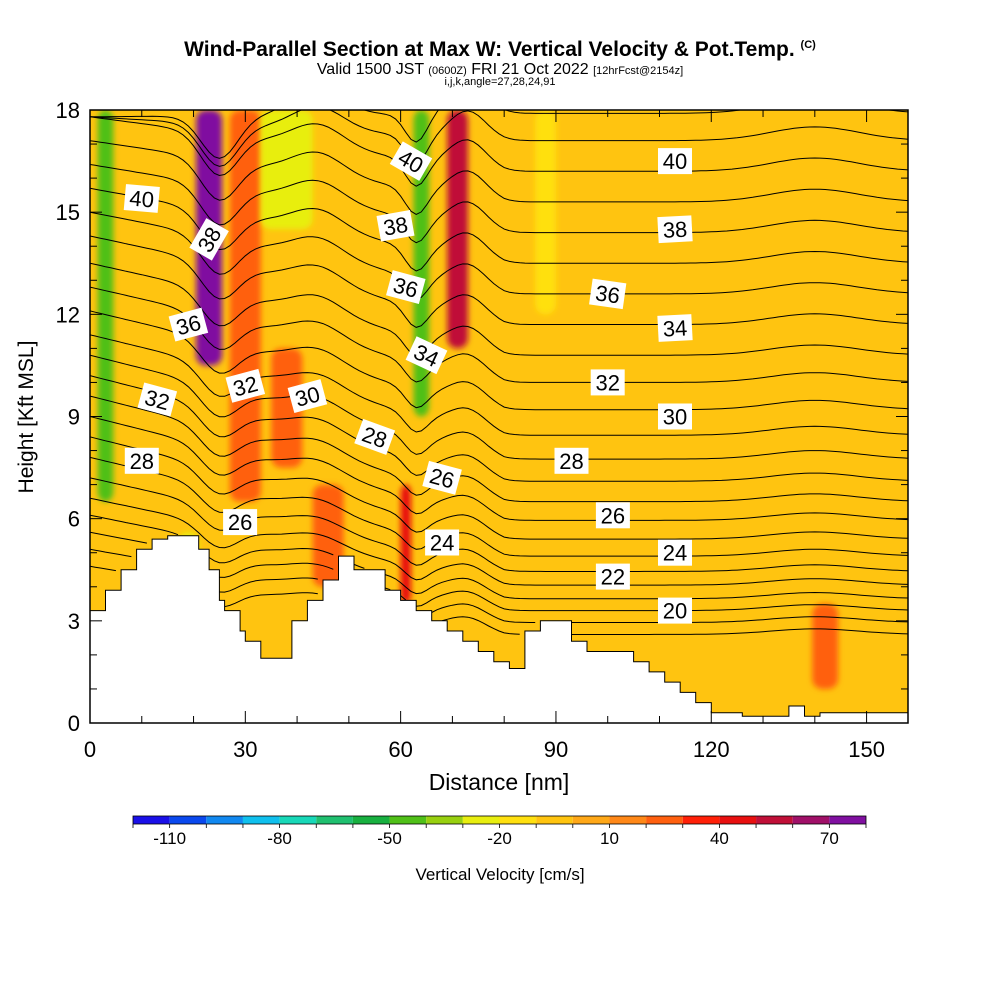 Image resolution: width=1000 pixels, height=1000 pixels. Describe the element at coordinates (74, 621) in the screenshot. I see `y-tick-label: 3` at that location.